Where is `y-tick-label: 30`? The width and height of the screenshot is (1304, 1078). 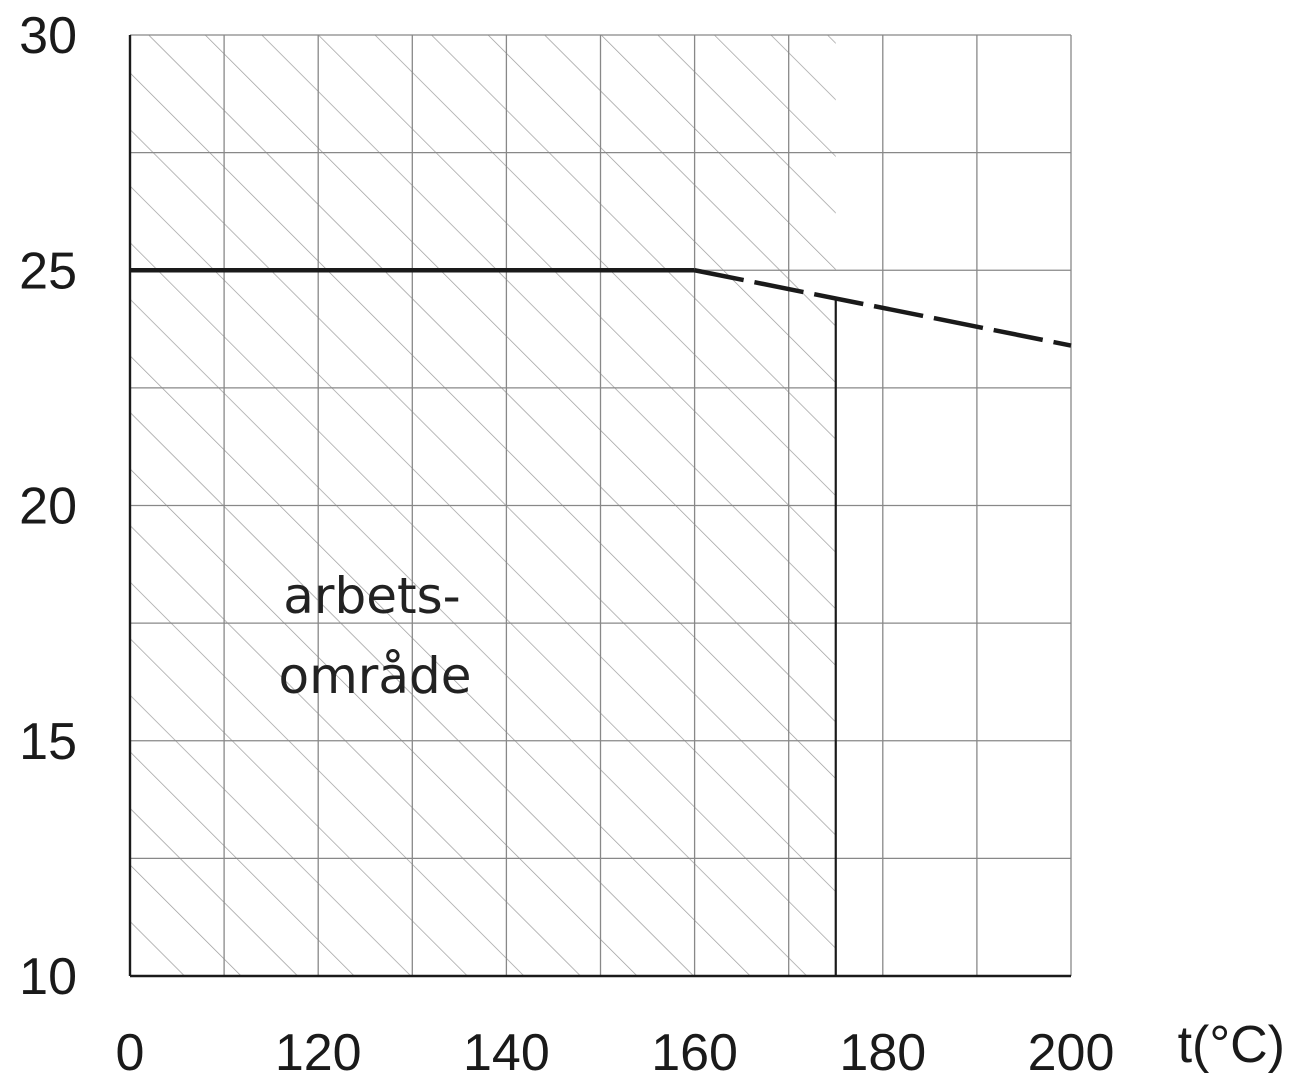 y-tick-label: 30 is located at coordinates (48, 36).